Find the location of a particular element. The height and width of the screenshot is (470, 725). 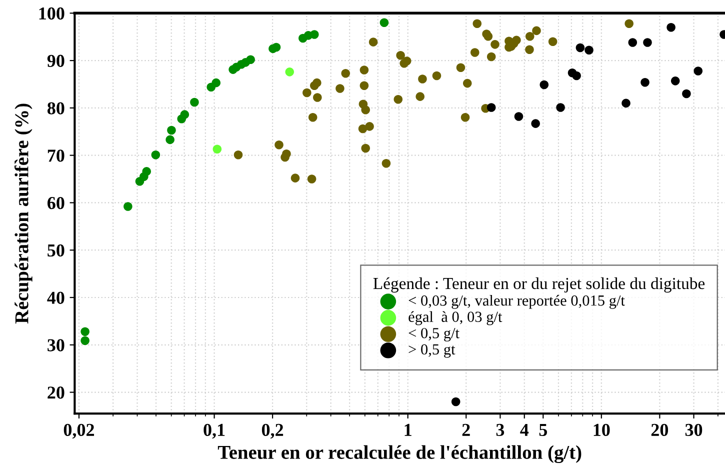

y-tick-label: 90 is located at coordinates (55, 60).